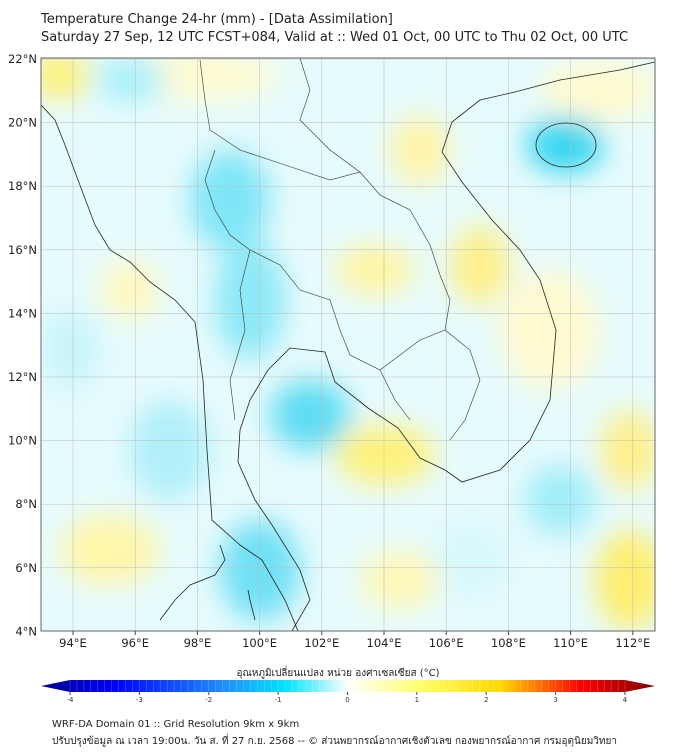 The width and height of the screenshot is (676, 756). I want to click on lat-tick-label: 4°N, so click(26, 631).